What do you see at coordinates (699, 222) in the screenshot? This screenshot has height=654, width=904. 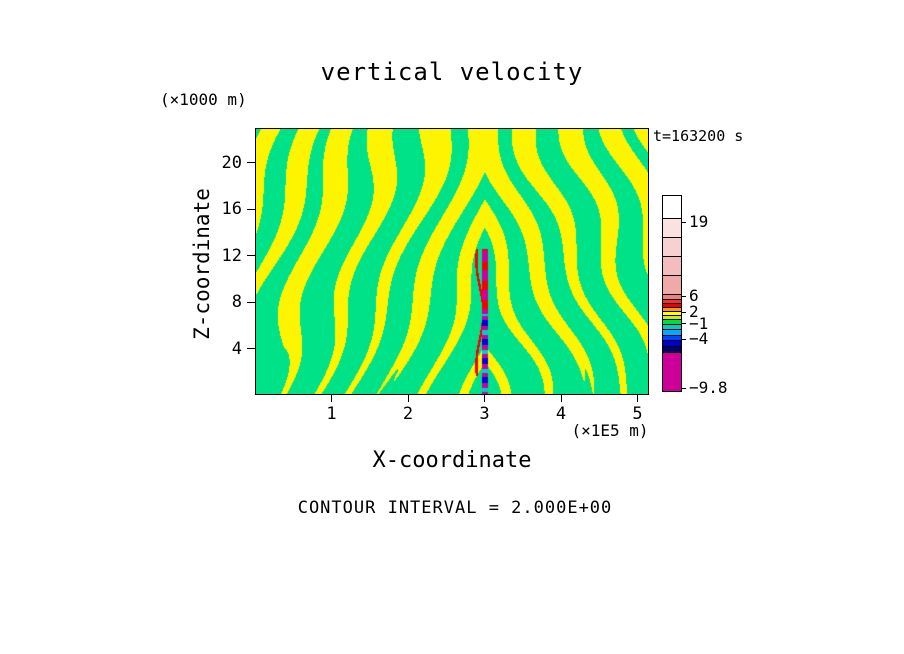 I see `colorbar-label: 19` at bounding box center [699, 222].